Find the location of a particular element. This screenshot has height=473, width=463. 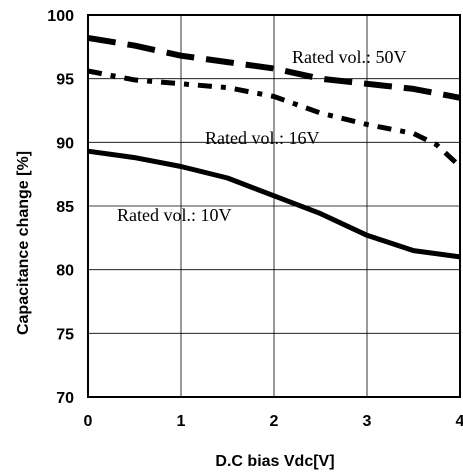

y-tick-label: 75 is located at coordinates (65, 334).